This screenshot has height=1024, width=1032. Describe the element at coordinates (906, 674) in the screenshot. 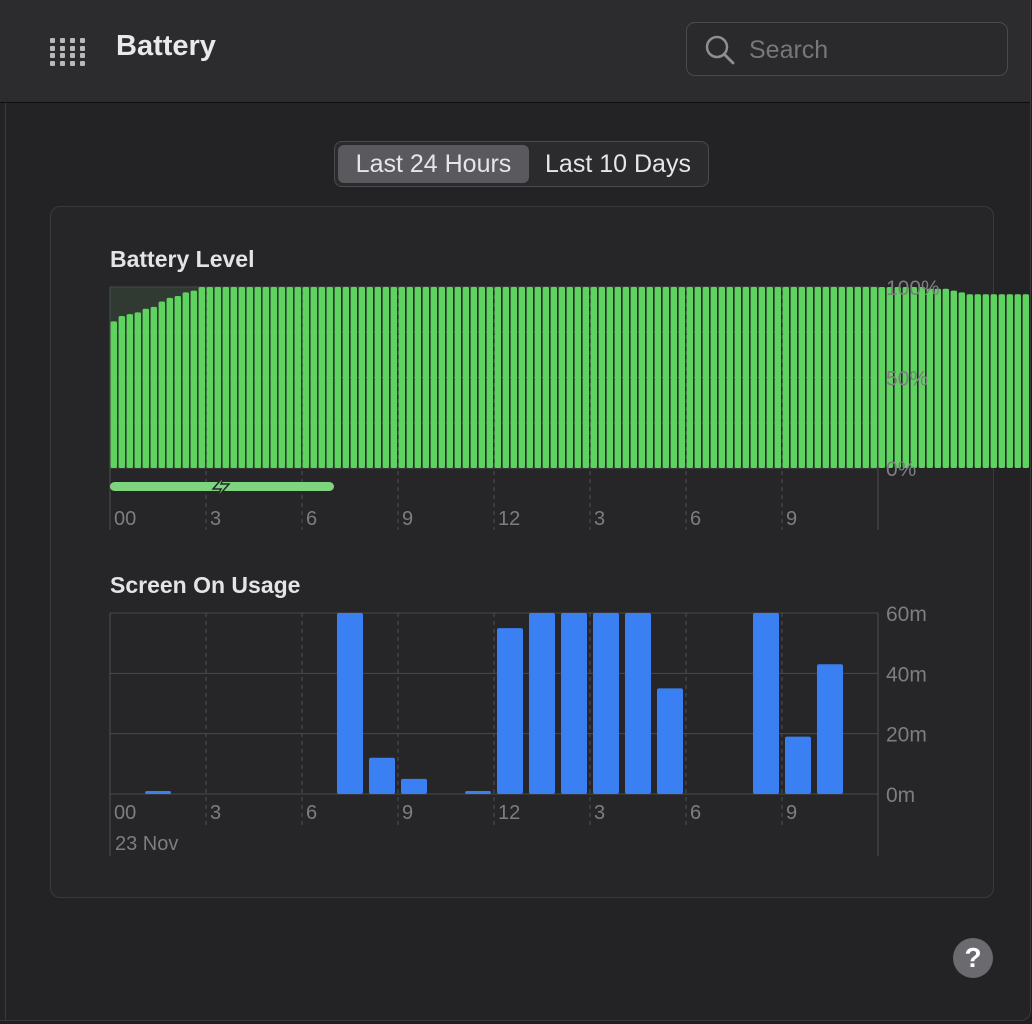

I see `y-tick-label: 40m` at that location.